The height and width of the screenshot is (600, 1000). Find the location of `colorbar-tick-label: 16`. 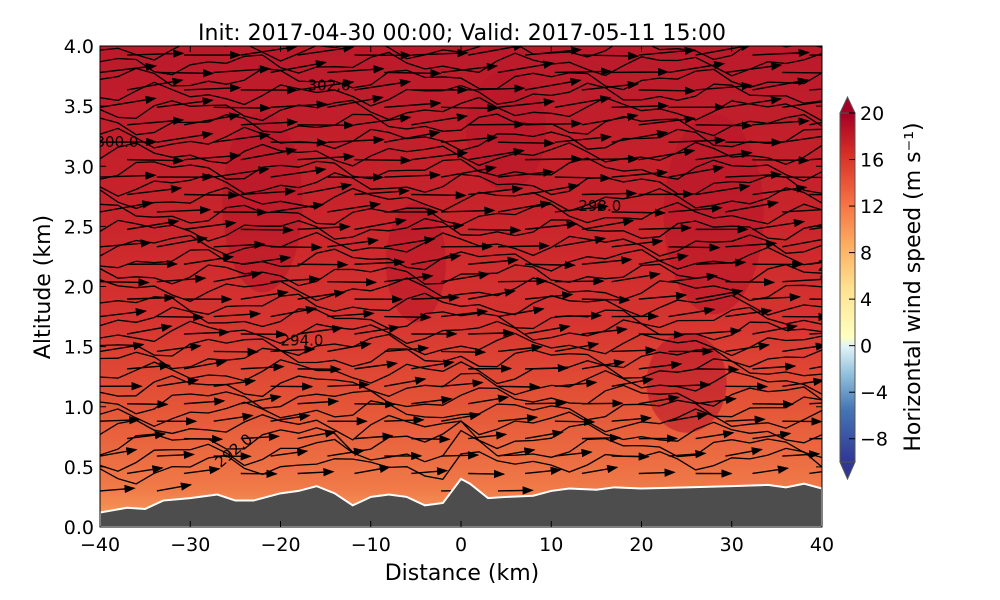

colorbar-tick-label: 16 is located at coordinates (872, 161).